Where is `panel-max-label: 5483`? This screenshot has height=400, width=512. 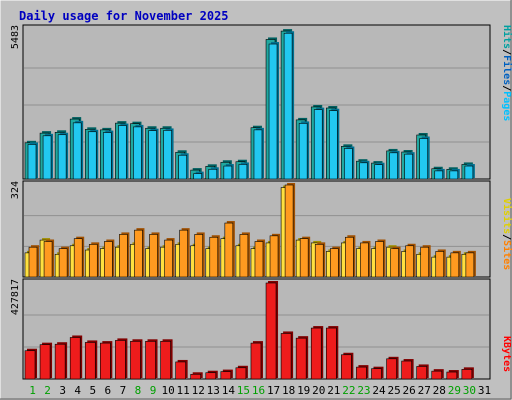
panel-max-label: 5483 is located at coordinates (15, 37).